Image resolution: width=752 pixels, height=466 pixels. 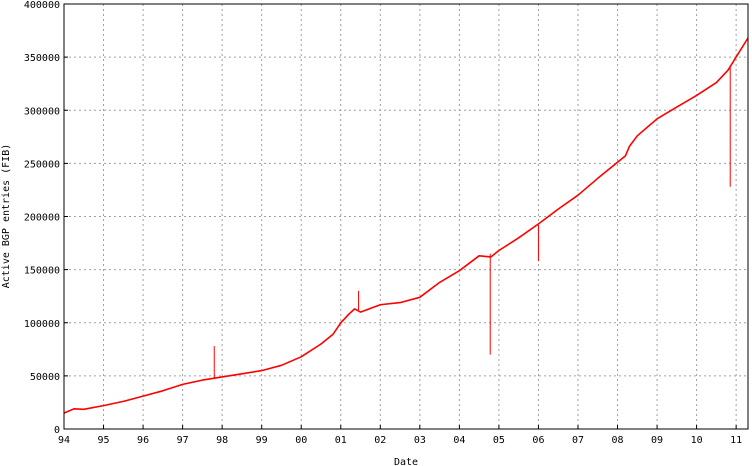 I want to click on x-tick-label: 05, so click(x=499, y=440).